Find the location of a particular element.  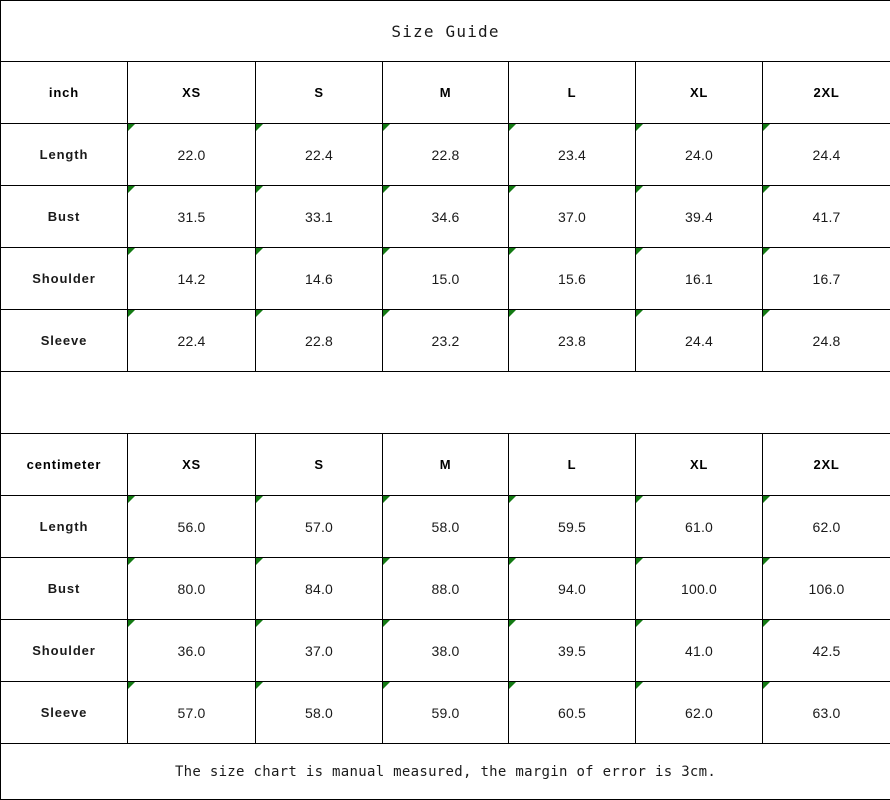

cell-value: 33.1 is located at coordinates (319, 217).